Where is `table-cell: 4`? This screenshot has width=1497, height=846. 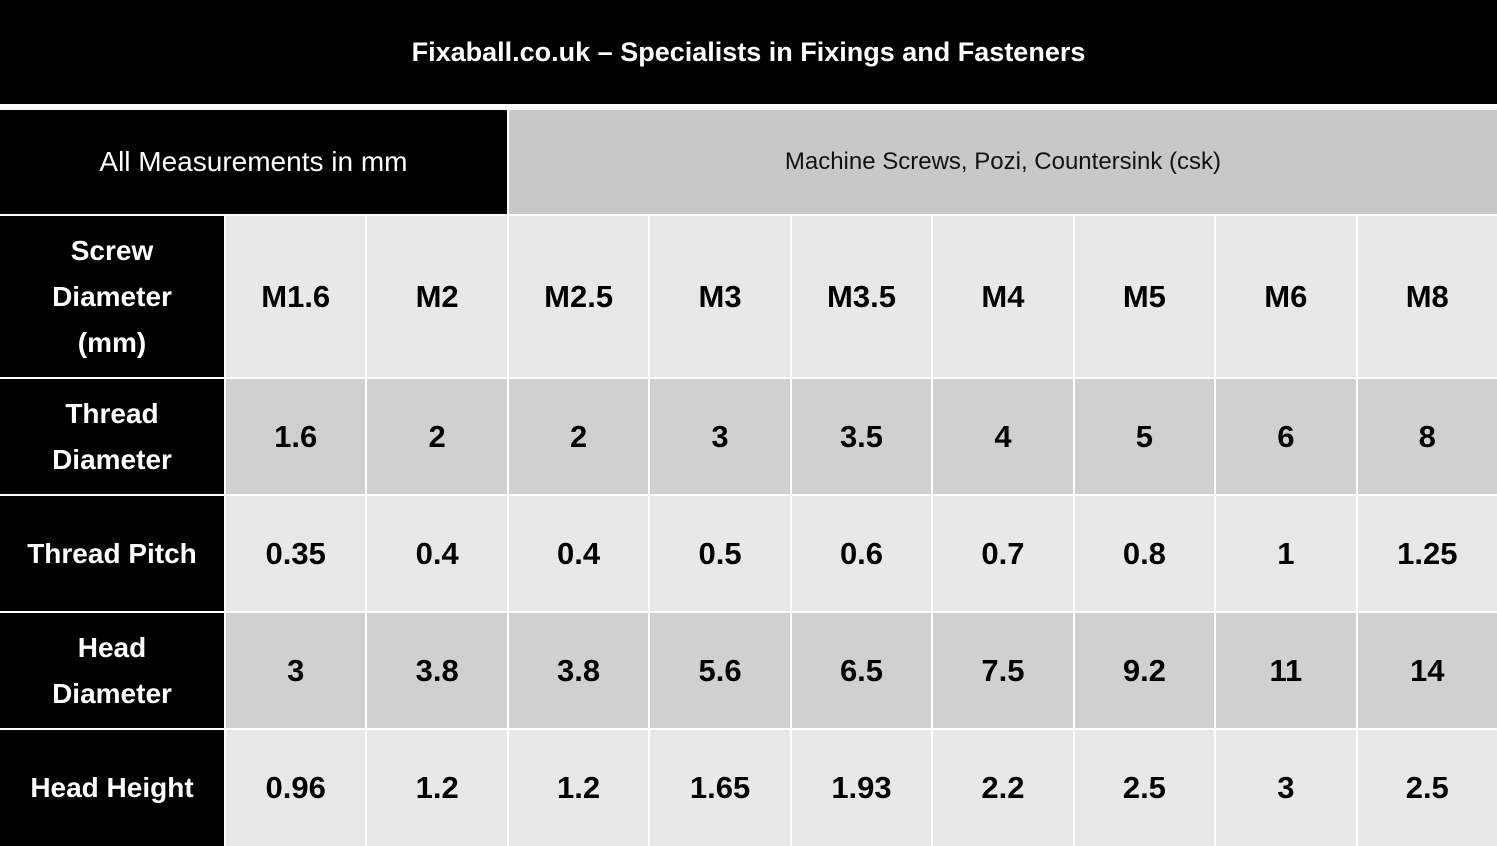
table-cell: 4 is located at coordinates (1003, 436).